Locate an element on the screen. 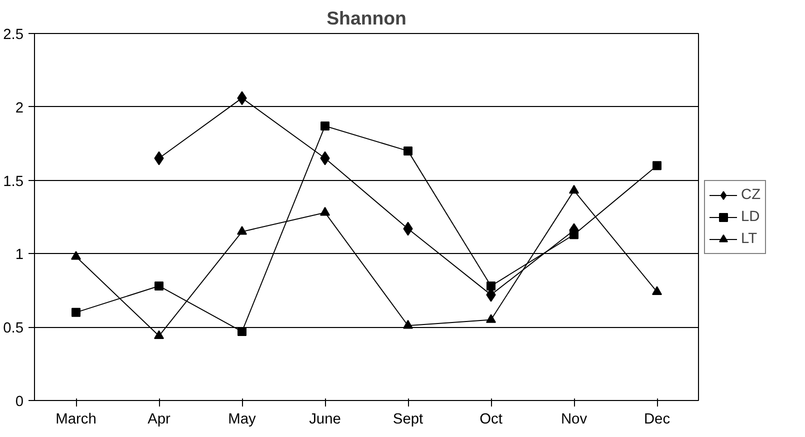 The image size is (805, 437). y-tick-label: 0 is located at coordinates (19, 402).